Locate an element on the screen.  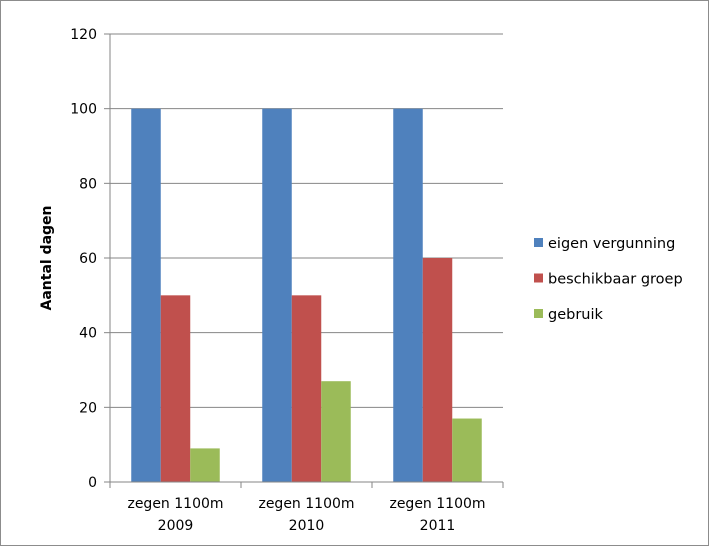
legend-label: eigen vergunning is located at coordinates (611, 244).